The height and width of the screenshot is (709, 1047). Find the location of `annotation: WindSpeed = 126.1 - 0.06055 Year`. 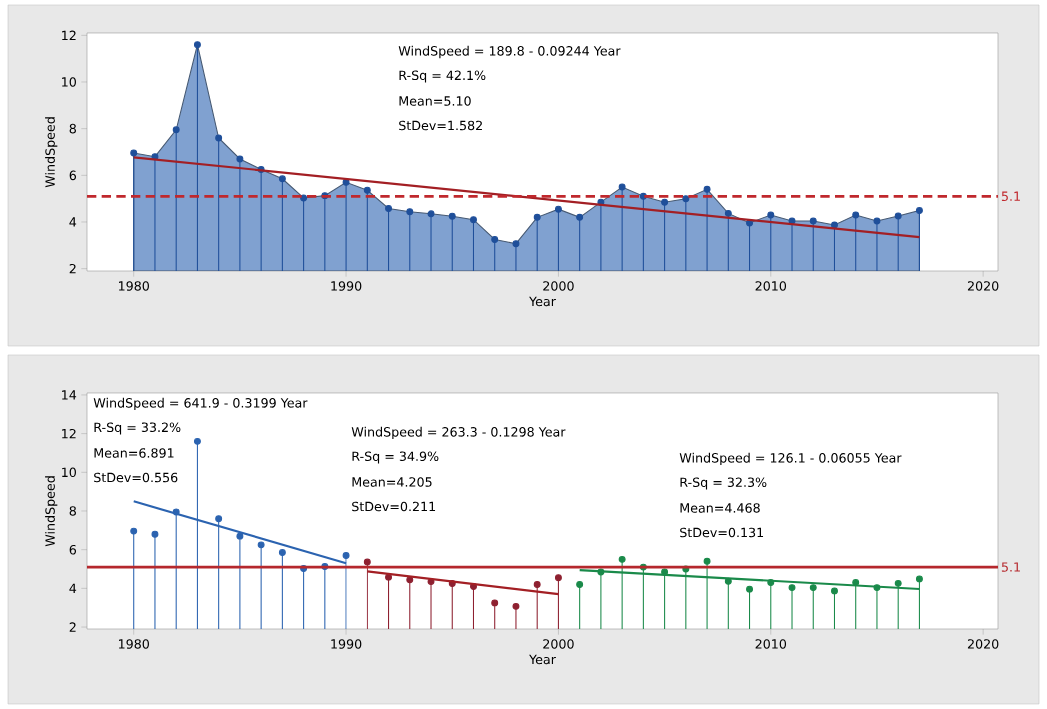

annotation: WindSpeed = 126.1 - 0.06055 Year is located at coordinates (790, 459).